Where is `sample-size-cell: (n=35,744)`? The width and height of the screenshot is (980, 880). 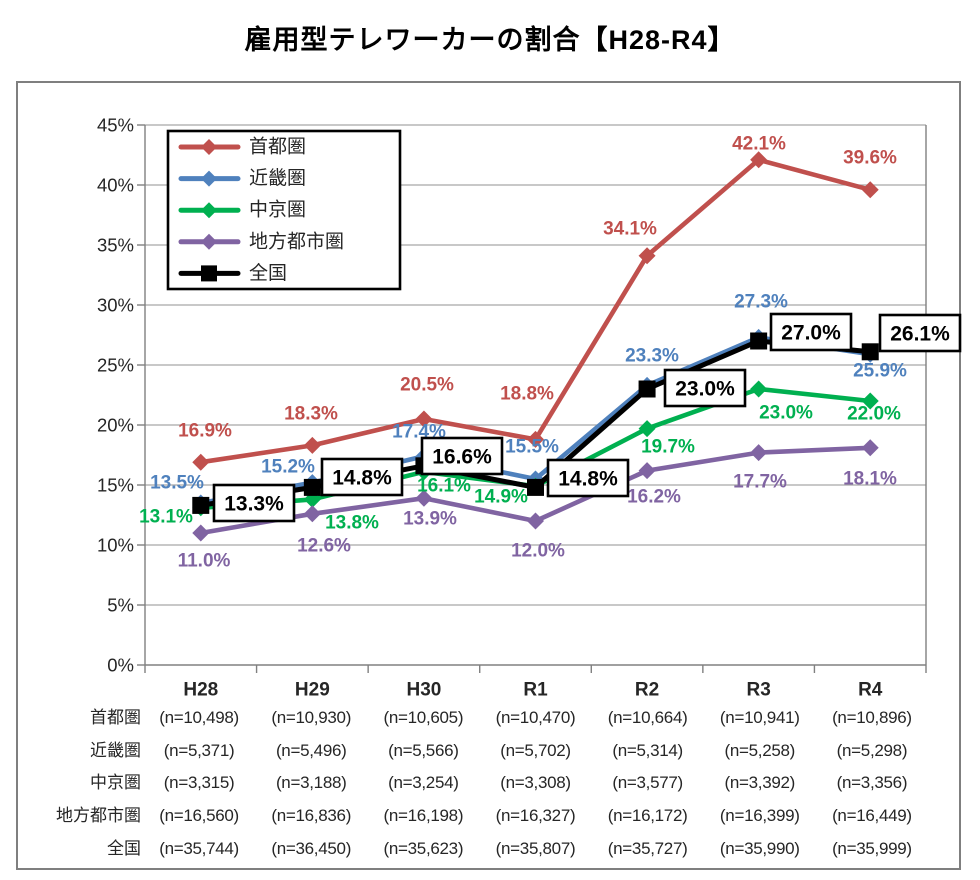 sample-size-cell: (n=35,744) is located at coordinates (199, 849).